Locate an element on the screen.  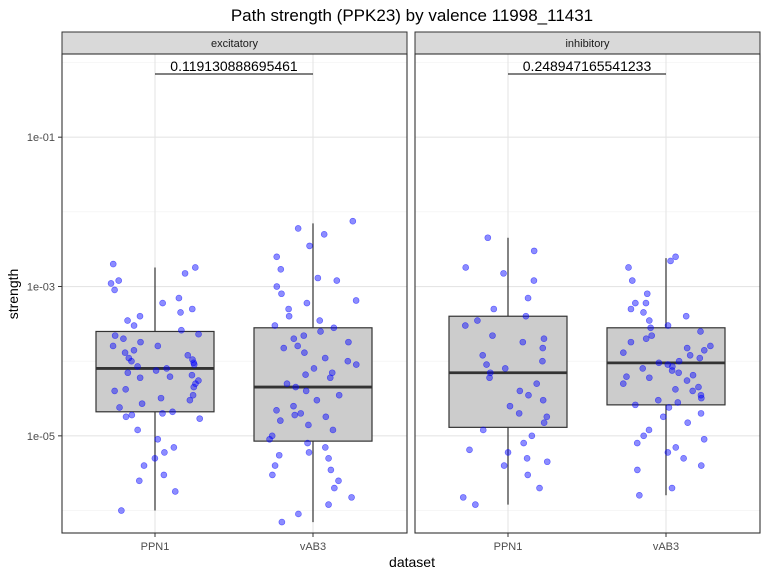
y-tick-label: 1e-01 is located at coordinates (41, 138).